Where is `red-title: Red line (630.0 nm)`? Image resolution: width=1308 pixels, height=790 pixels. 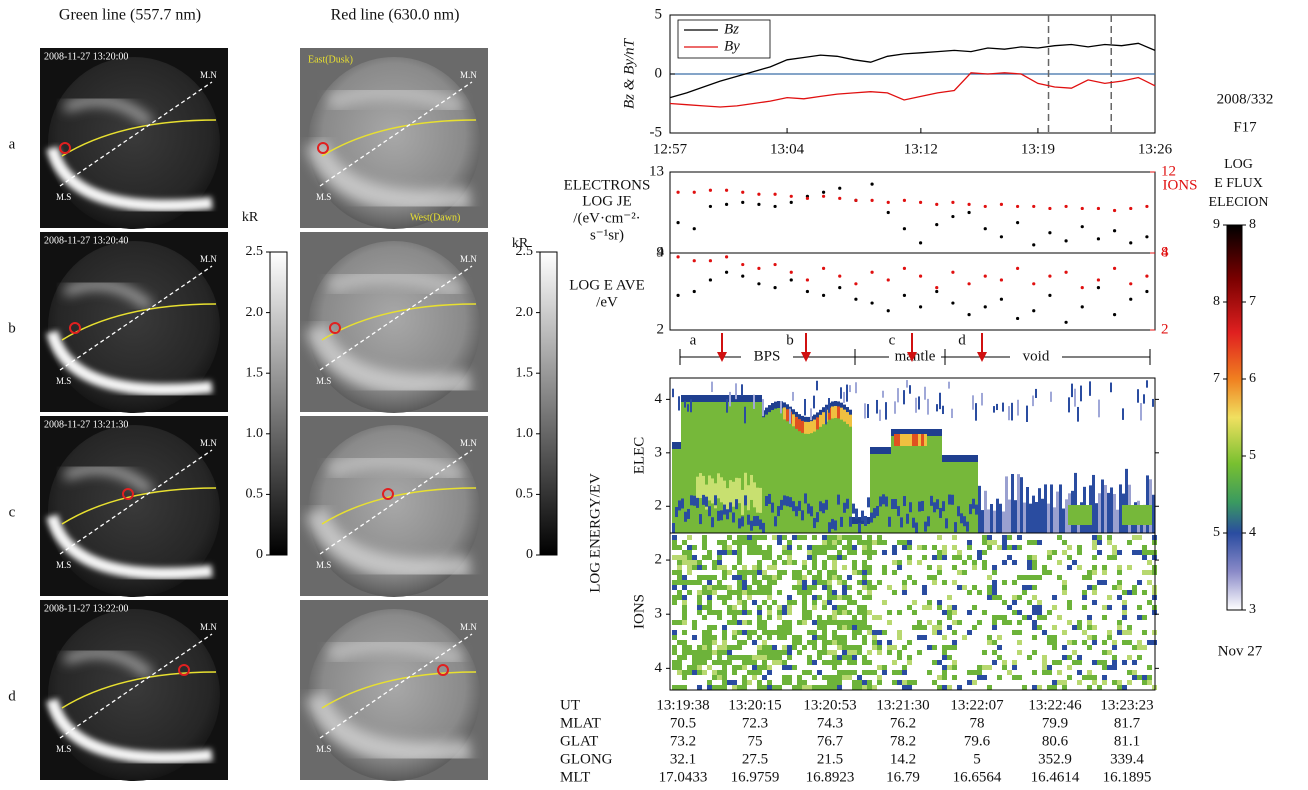
red-title: Red line (630.0 nm) is located at coordinates (395, 15).